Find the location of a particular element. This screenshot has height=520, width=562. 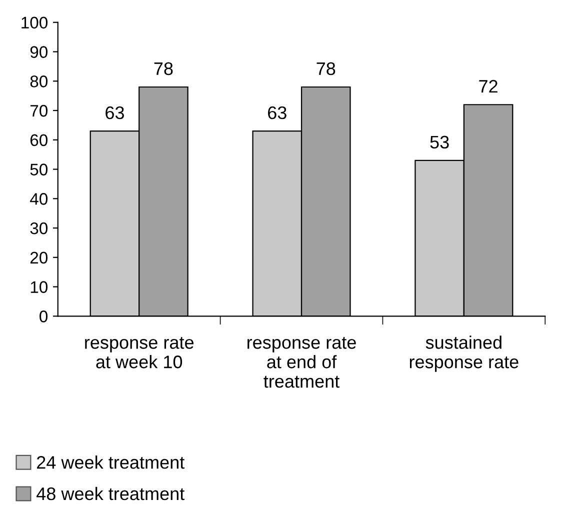

y-tick-label: 20 is located at coordinates (39, 258).